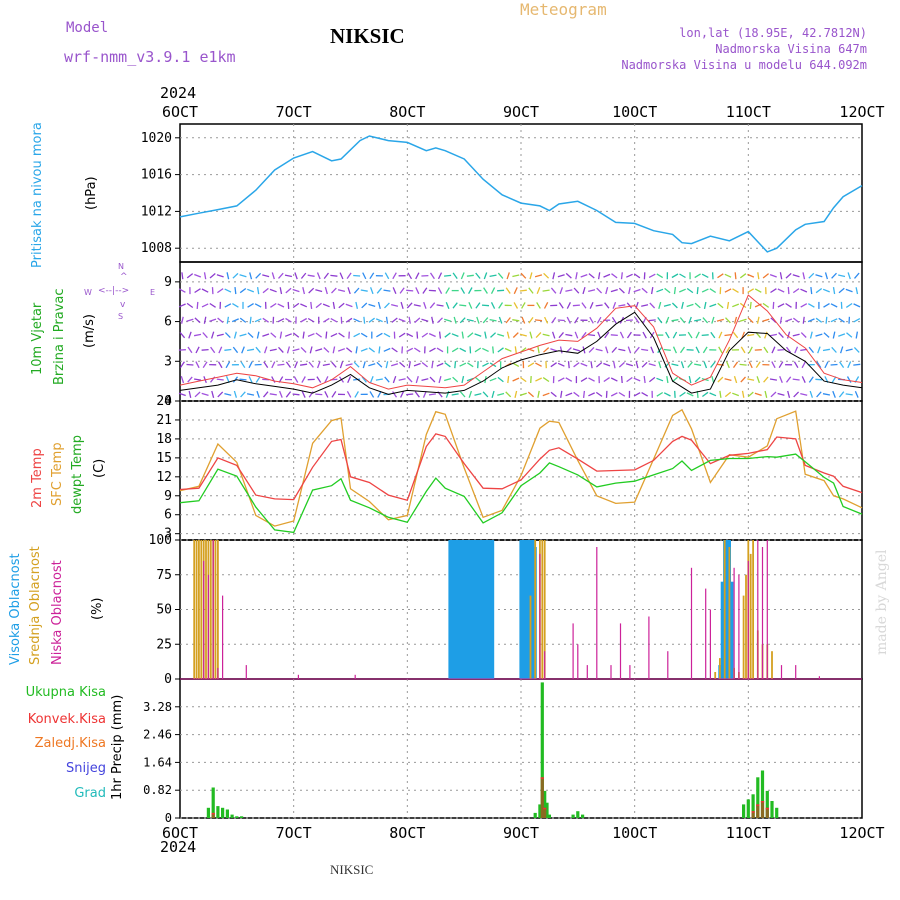 This screenshot has width=900, height=900. Describe the element at coordinates (521, 194) in the screenshot. I see `pressure-line` at that location.